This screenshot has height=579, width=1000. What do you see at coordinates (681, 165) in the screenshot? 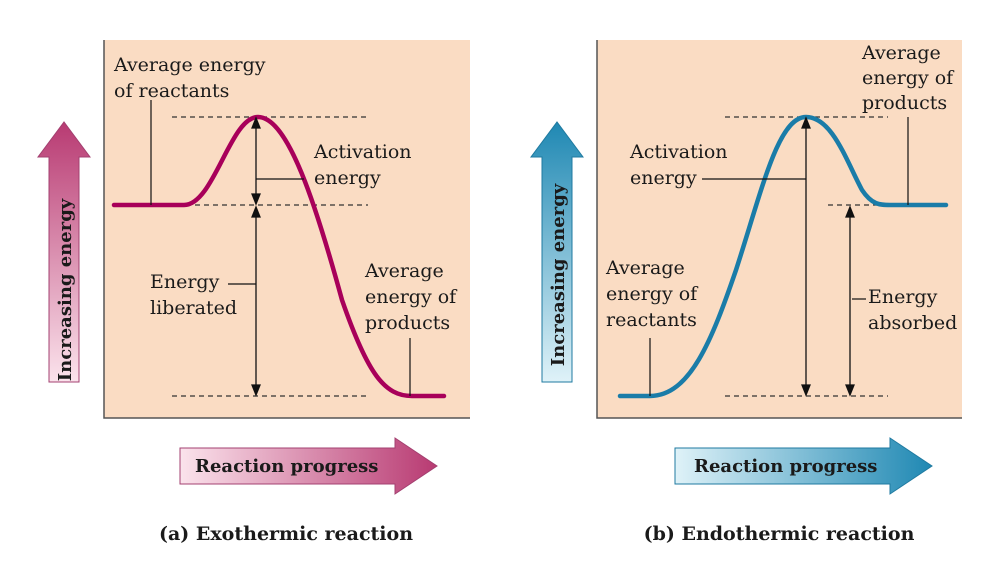
I see `endo-activation-label: Activation energy` at bounding box center [681, 165].